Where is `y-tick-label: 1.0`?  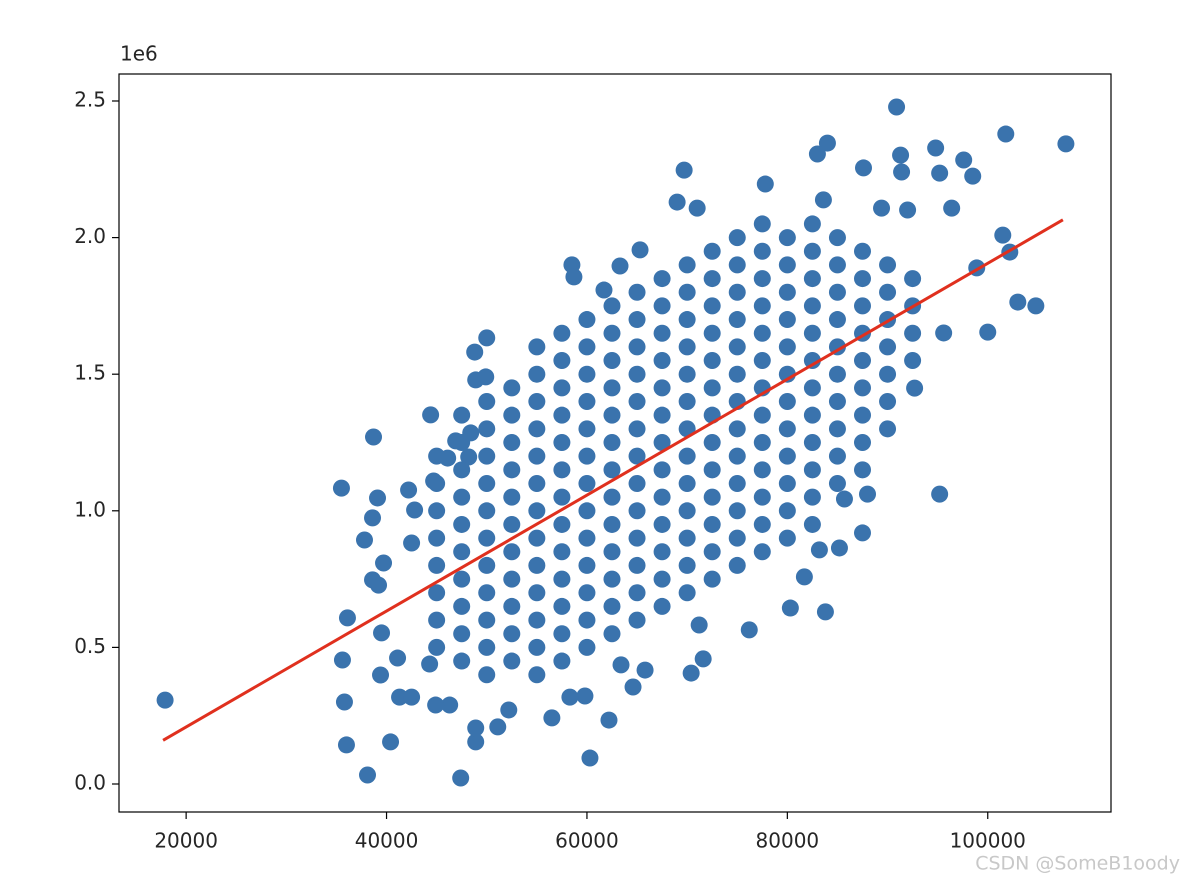
y-tick-label: 1.0 is located at coordinates (90, 509).